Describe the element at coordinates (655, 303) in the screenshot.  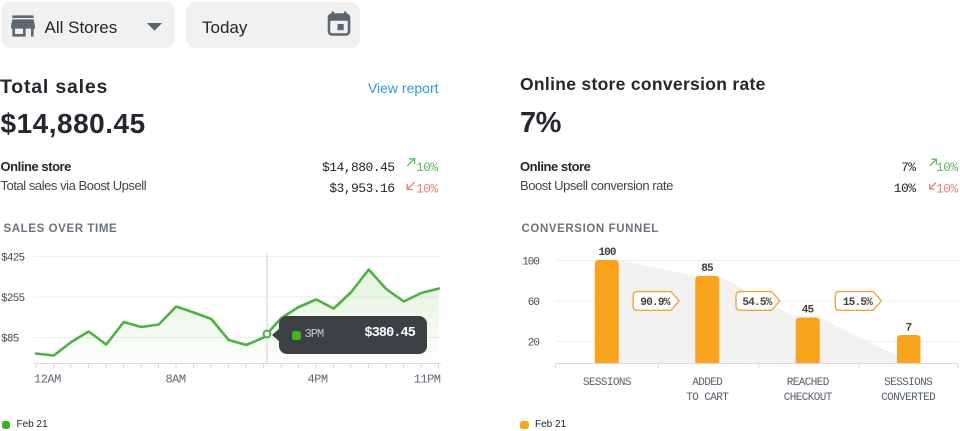
I see `svg-text: 90.9%` at that location.